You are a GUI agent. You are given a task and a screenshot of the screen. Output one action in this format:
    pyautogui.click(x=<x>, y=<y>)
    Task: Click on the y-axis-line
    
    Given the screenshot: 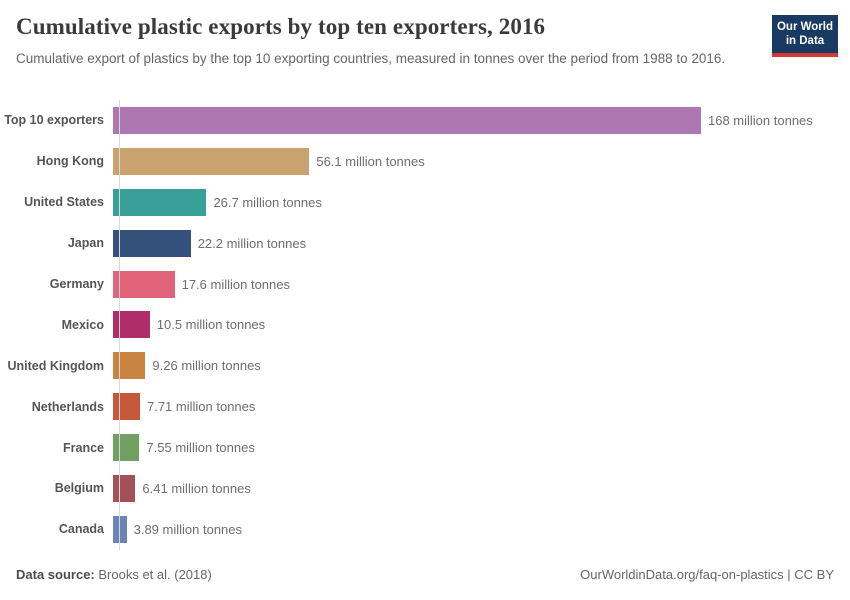 What is the action you would take?
    pyautogui.click(x=119, y=325)
    